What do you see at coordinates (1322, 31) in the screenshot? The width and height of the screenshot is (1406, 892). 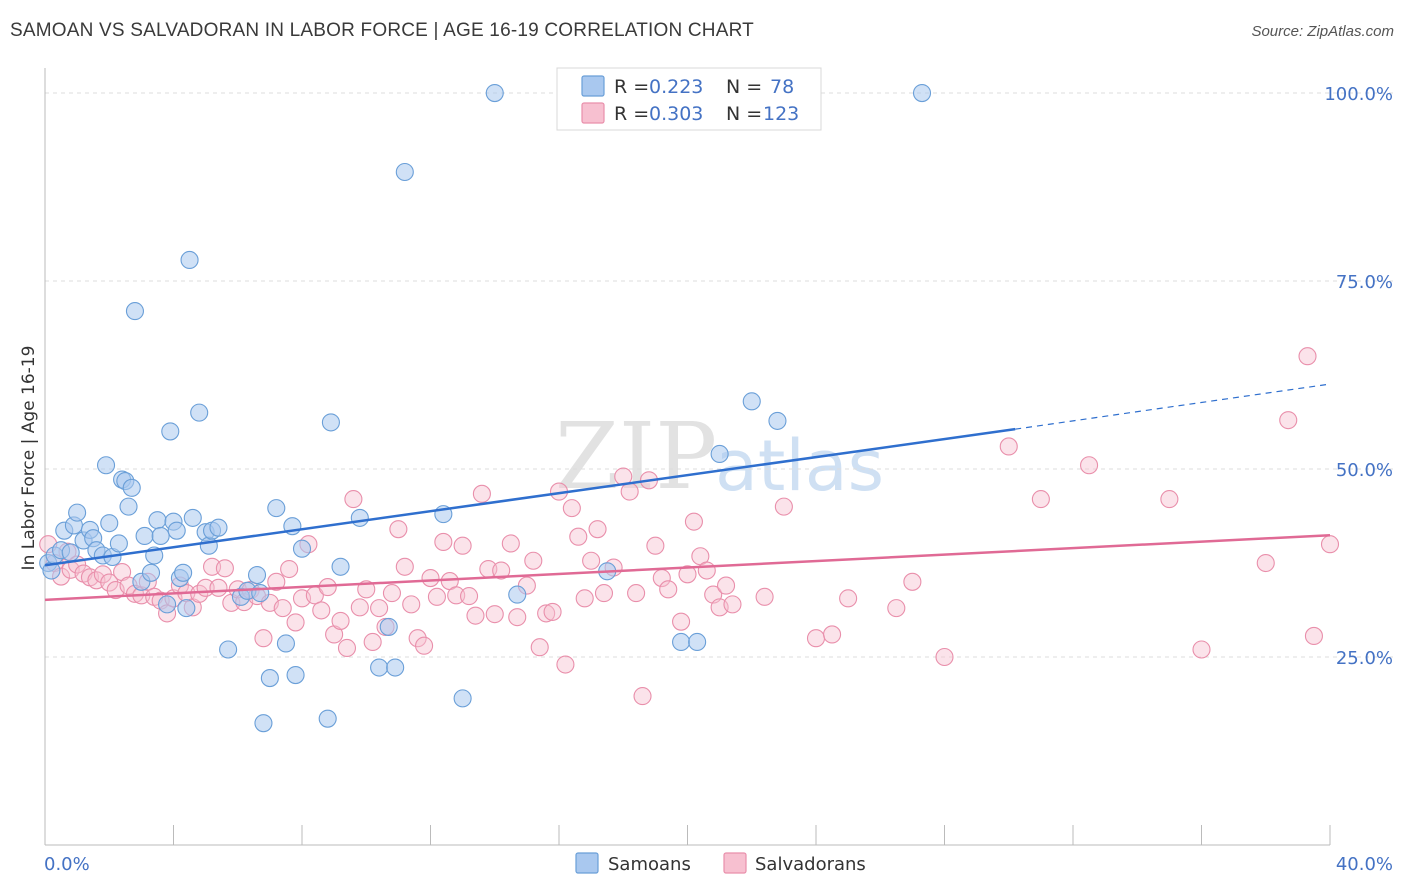 I see `source-credit: Source: ZipAtlas.com` at bounding box center [1322, 31].